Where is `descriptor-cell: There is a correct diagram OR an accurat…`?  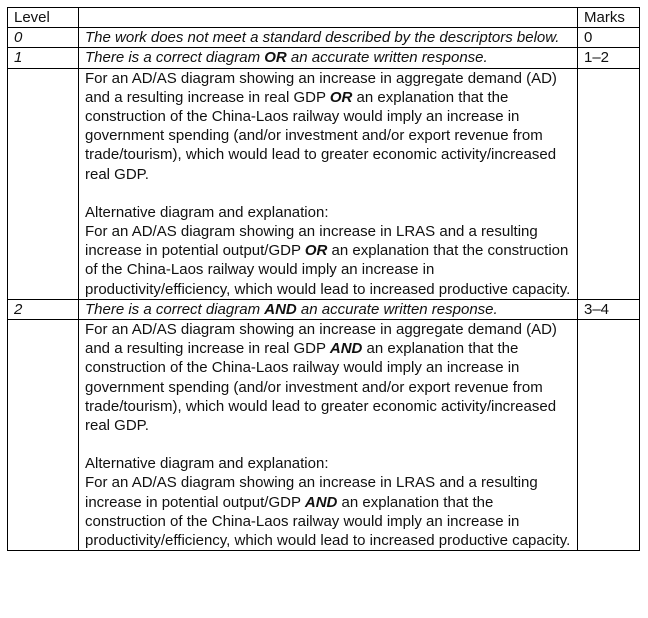
descriptor-cell: There is a correct diagram OR an accurat… is located at coordinates (328, 58).